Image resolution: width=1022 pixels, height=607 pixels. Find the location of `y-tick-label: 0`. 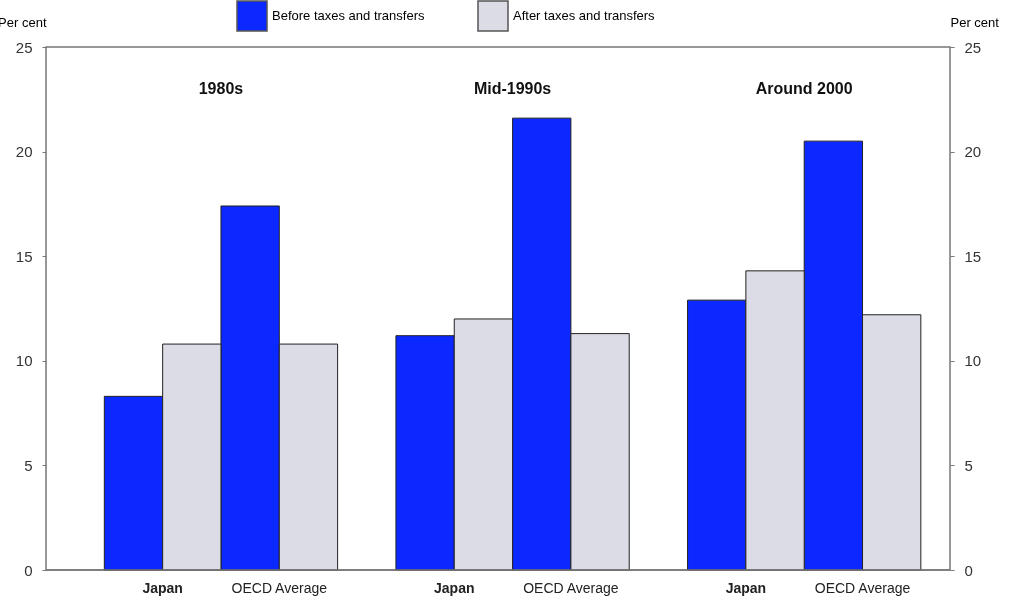

y-tick-label: 0 is located at coordinates (28, 570).